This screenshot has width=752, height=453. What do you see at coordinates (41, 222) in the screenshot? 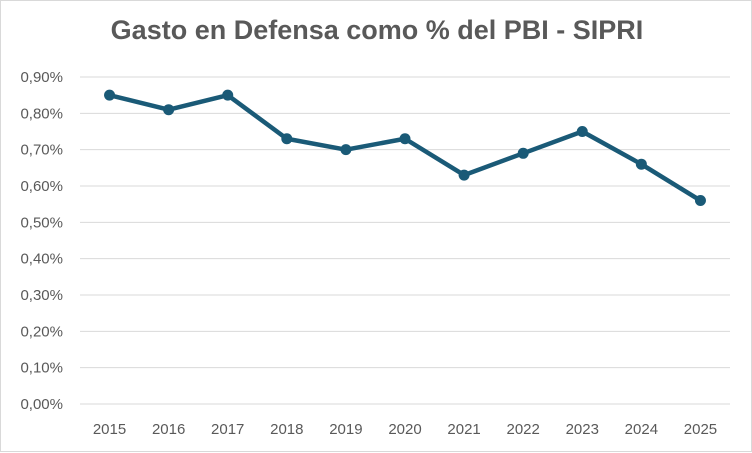
I see `y-tick-label: 0,50%` at bounding box center [41, 222].